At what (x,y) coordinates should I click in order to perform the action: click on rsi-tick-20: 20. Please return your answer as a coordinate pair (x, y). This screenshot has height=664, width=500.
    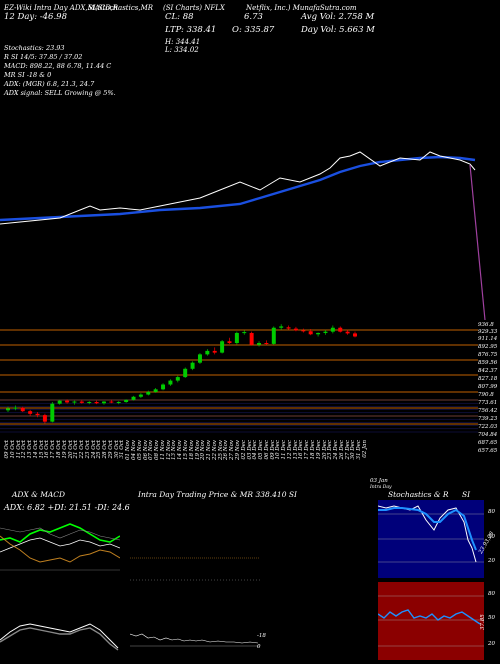
    Looking at the image, I should click on (491, 644).